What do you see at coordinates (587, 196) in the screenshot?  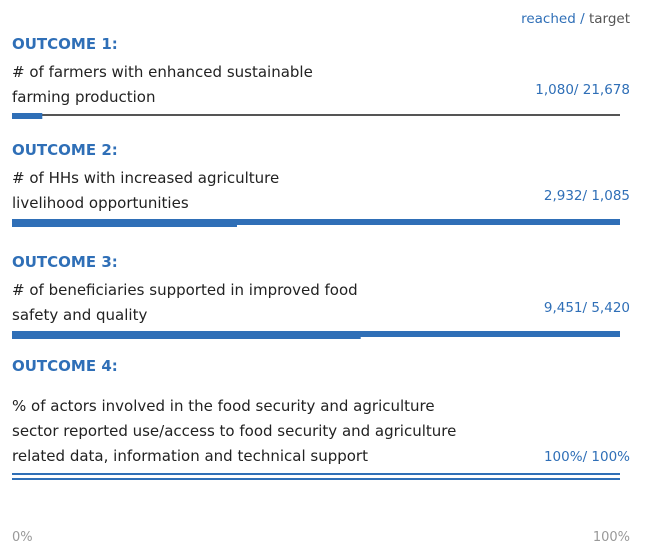 I see `outcome-value-label: 2,932/ 1,085` at bounding box center [587, 196].